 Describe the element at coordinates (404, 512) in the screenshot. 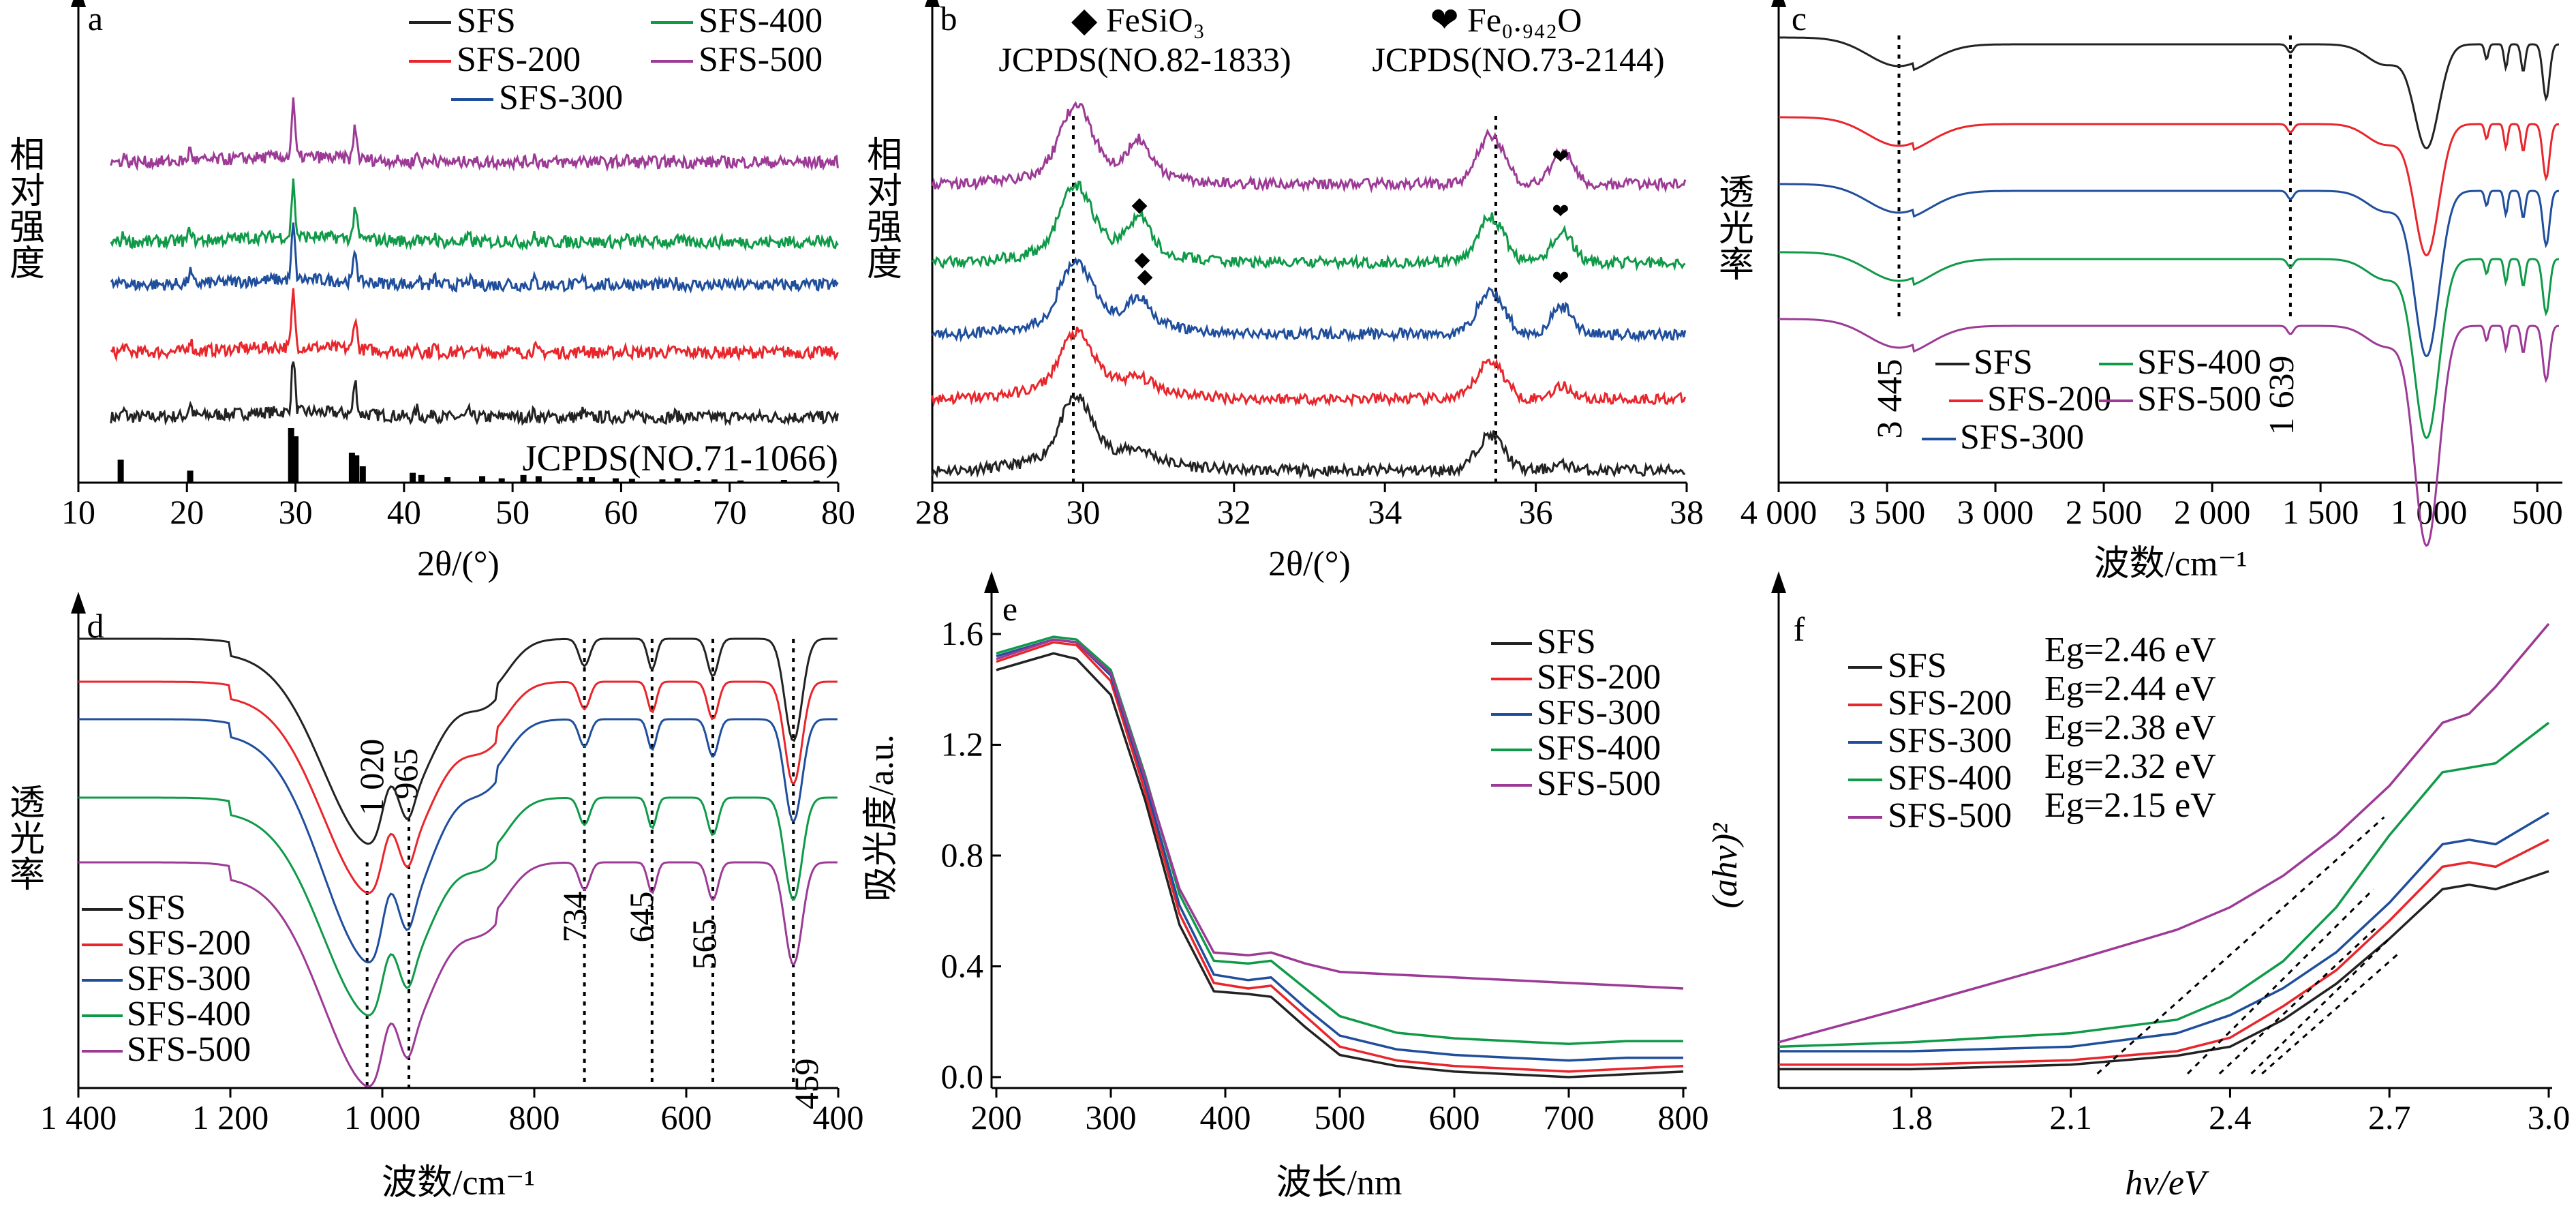

I see `x-tick-label: 40` at that location.